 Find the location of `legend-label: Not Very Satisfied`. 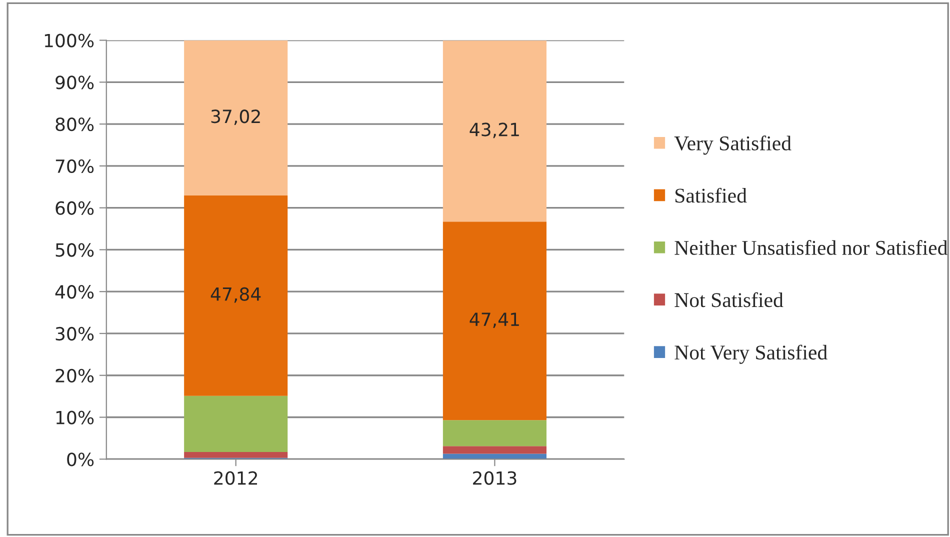

legend-label: Not Very Satisfied is located at coordinates (751, 354).